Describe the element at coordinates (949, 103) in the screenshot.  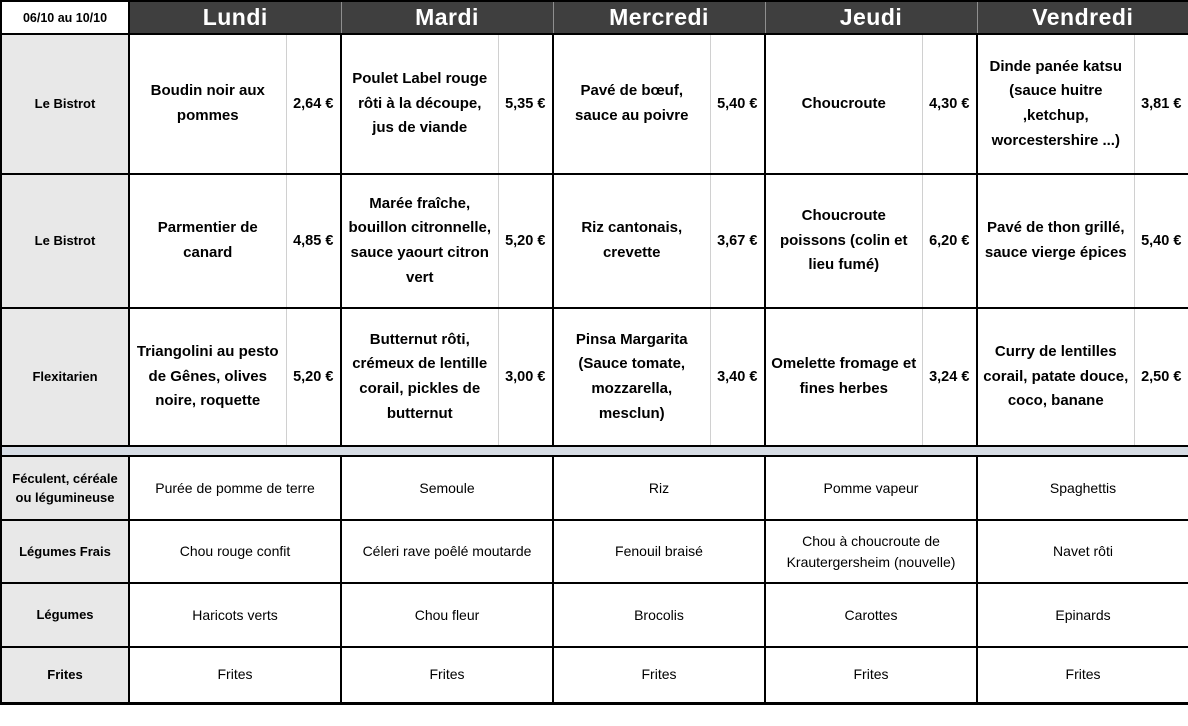
I see `price-cell: 4,30 €` at that location.